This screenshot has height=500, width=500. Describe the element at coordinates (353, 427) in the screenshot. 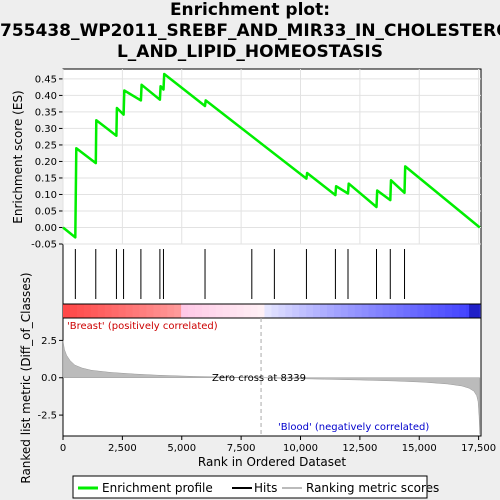

I see `negative-class-label: 'Blood' (negatively correlated)` at that location.